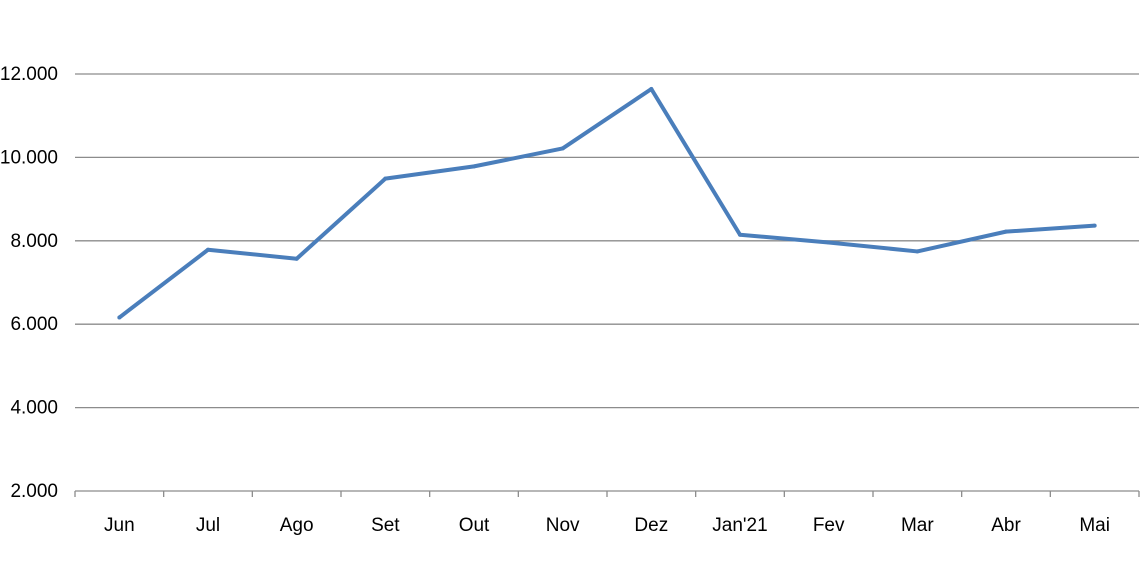  What do you see at coordinates (208, 525) in the screenshot?
I see `x-tick-label: Jul` at bounding box center [208, 525].